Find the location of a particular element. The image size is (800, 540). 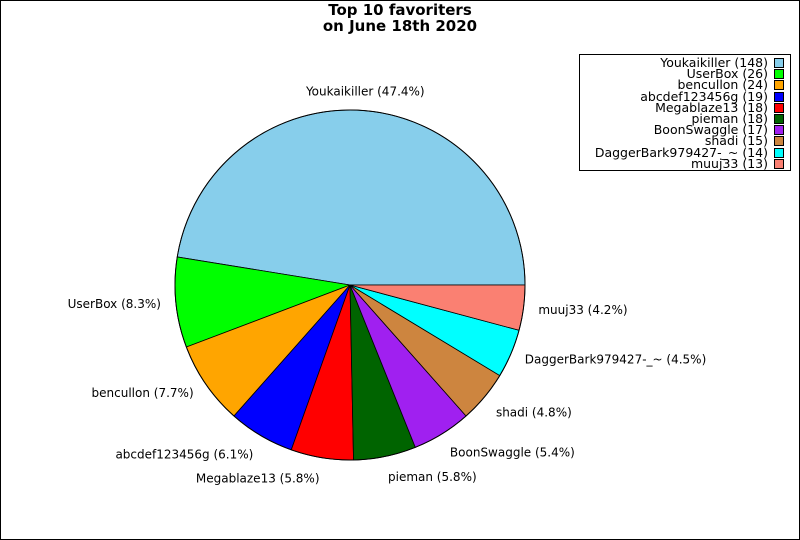

legend-item-4: Megablaze13 (18) is located at coordinates (685, 107).